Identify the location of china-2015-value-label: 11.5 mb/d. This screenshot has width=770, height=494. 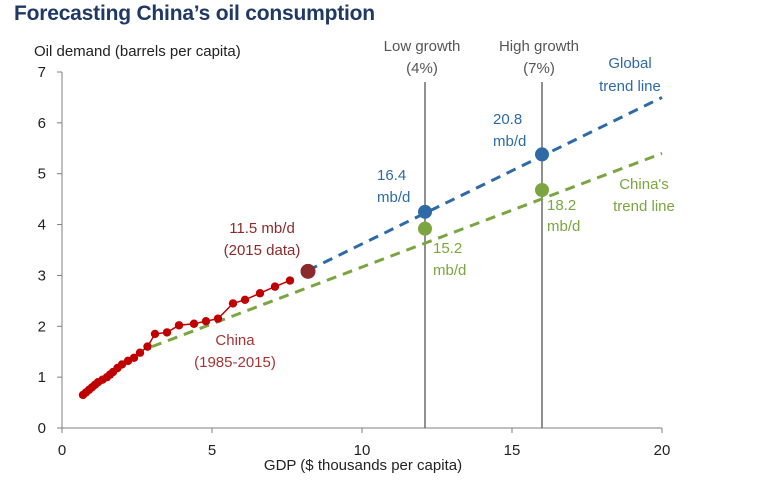
(262, 228).